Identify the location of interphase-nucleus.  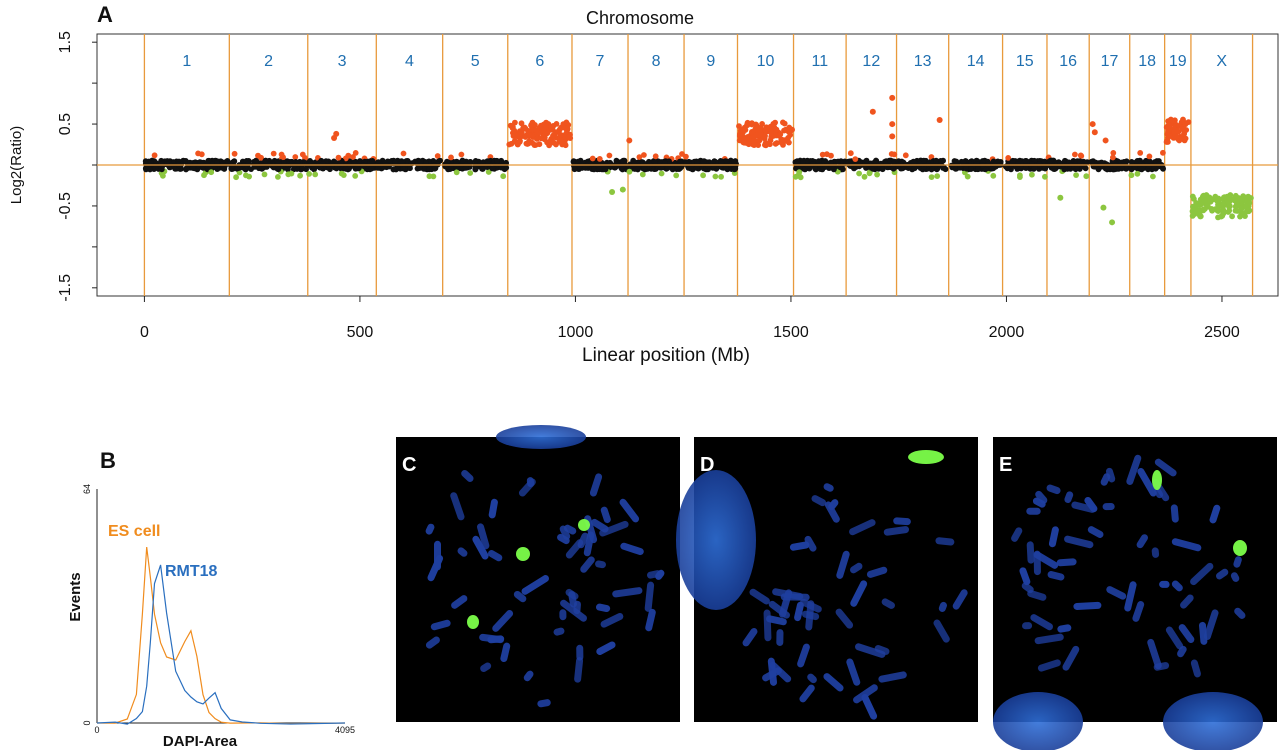
(1213, 721).